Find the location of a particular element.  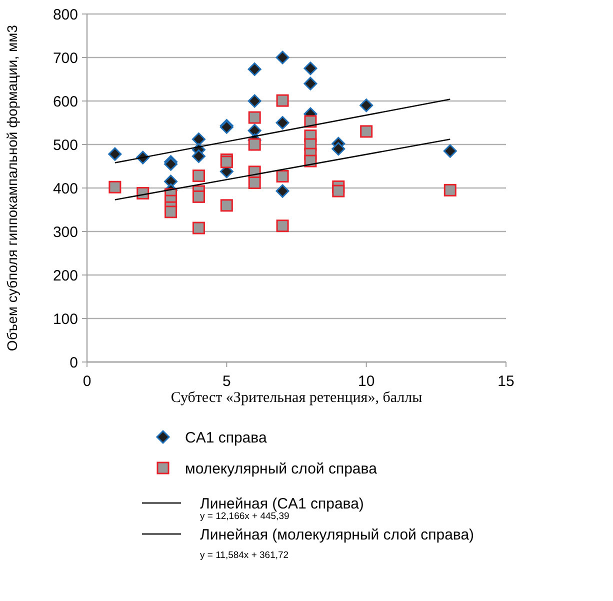

x-axis-title: Субтест «Зрительная ретенция», баллы is located at coordinates (296, 398).